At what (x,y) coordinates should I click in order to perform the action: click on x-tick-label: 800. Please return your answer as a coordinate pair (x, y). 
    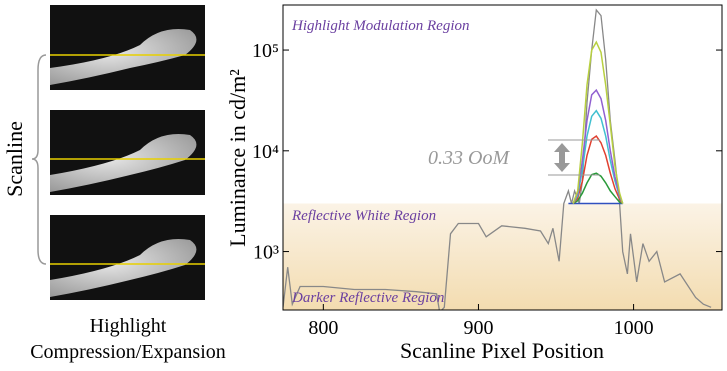
    Looking at the image, I should click on (323, 328).